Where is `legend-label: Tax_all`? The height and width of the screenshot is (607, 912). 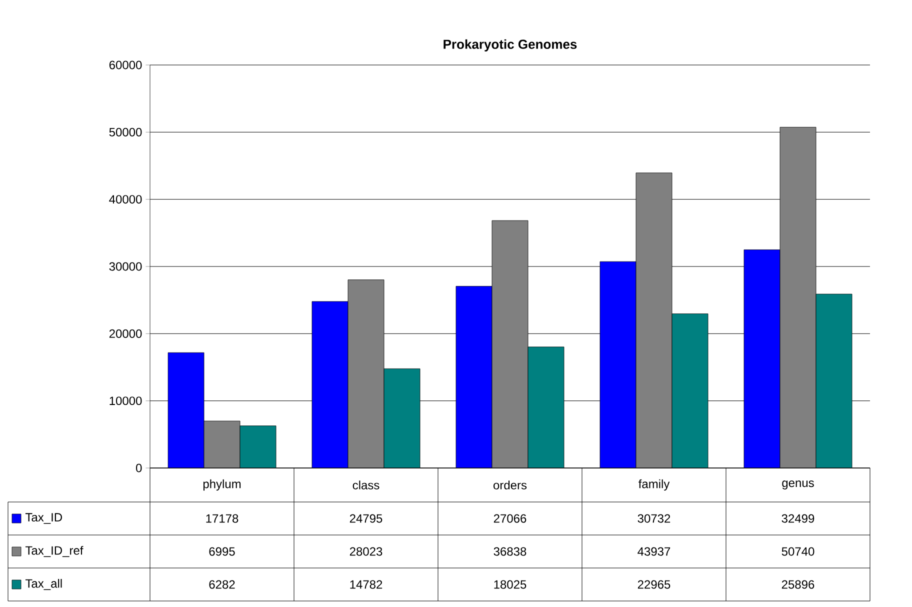
legend-label: Tax_all is located at coordinates (43, 584).